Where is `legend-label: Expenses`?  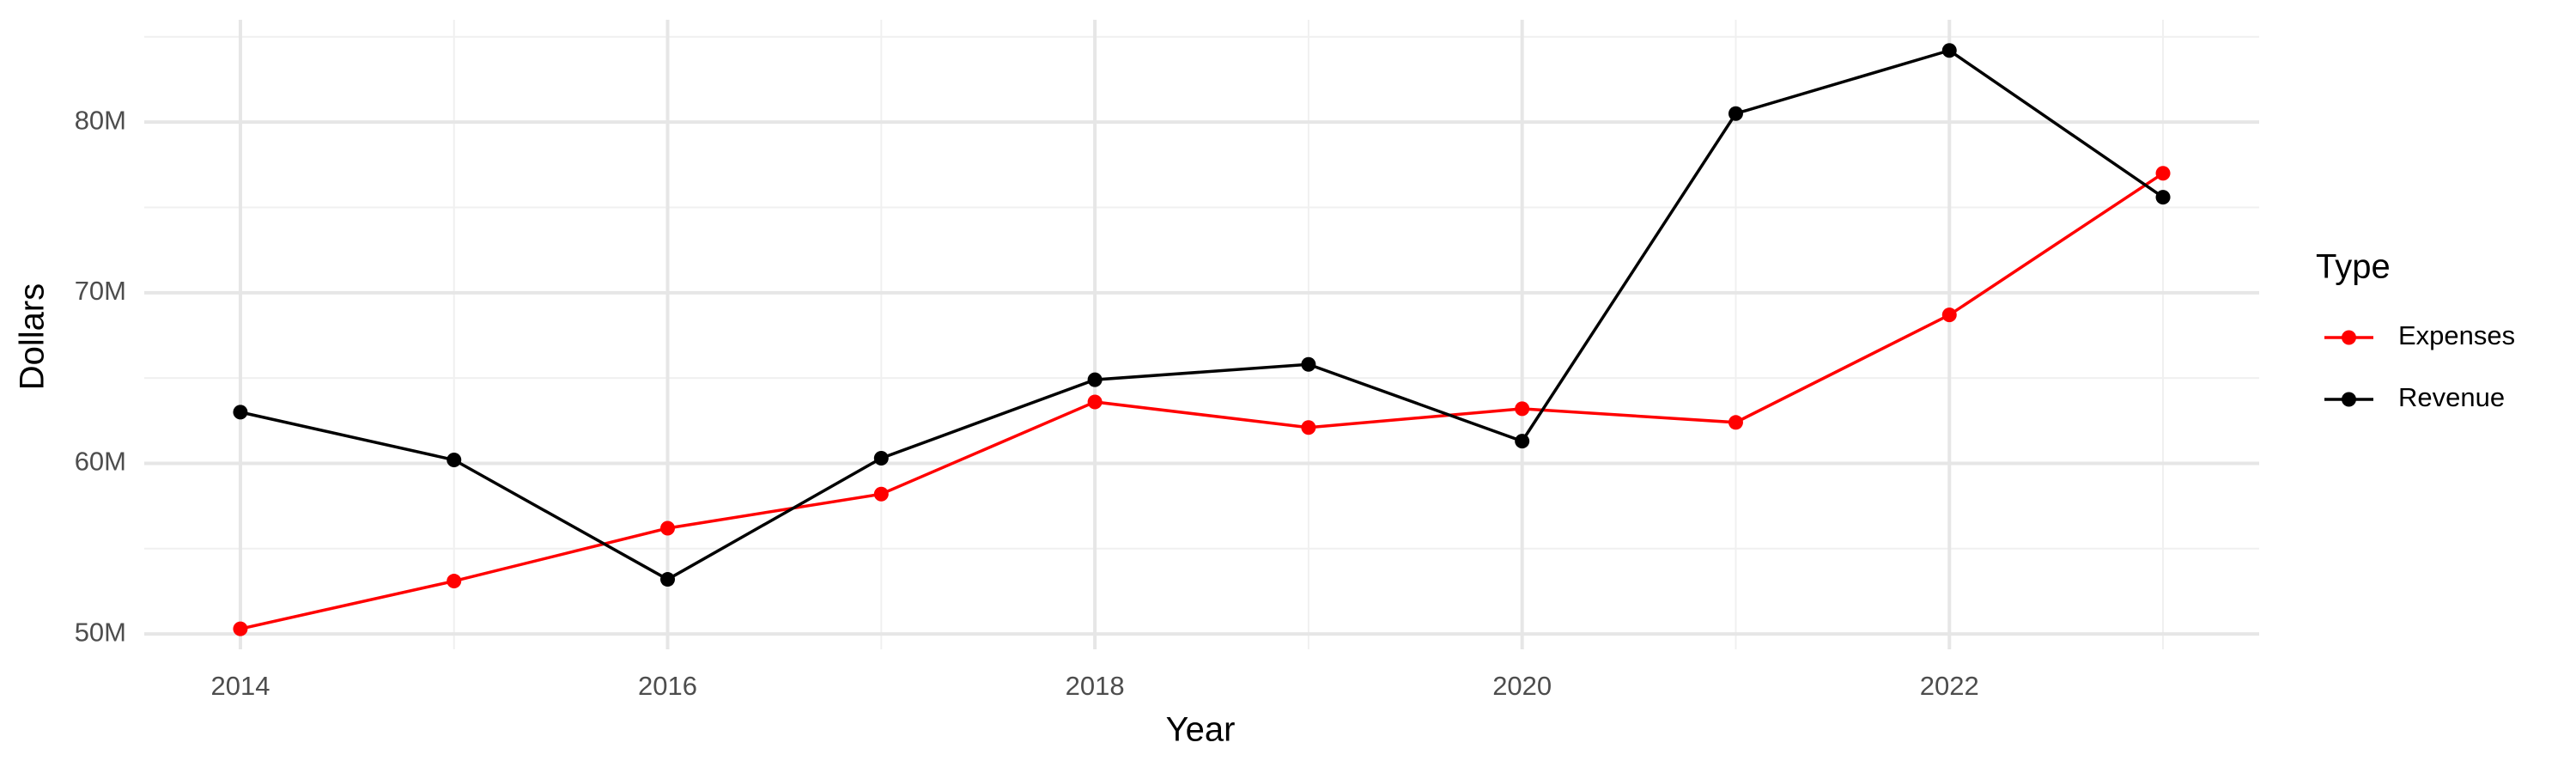 legend-label: Expenses is located at coordinates (2456, 335).